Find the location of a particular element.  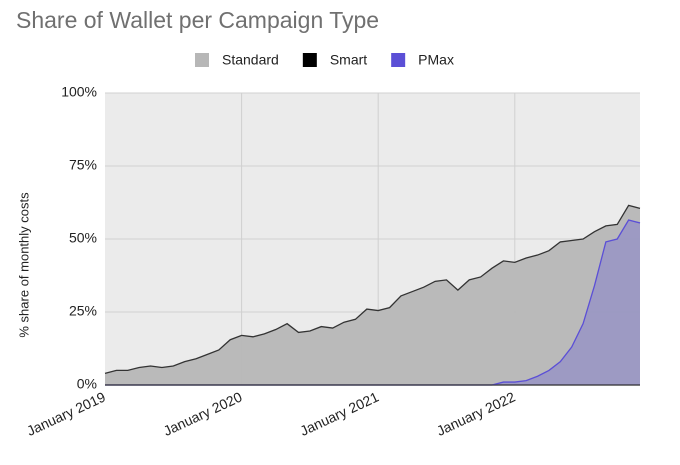

y-tick-label: 100% is located at coordinates (79, 92).